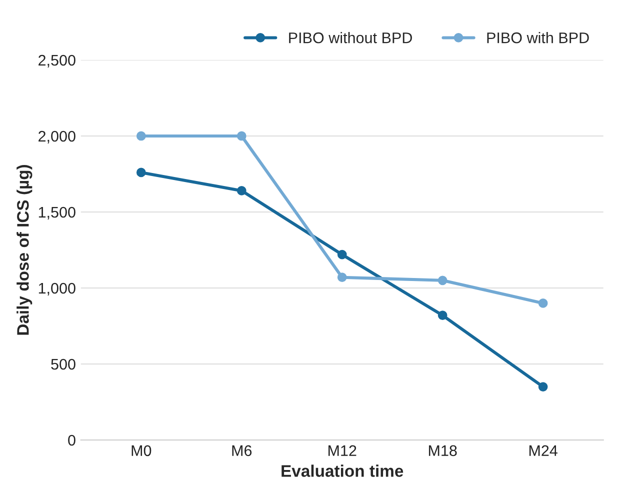 The height and width of the screenshot is (500, 622). I want to click on y-tick-label: 1,500, so click(57, 213).